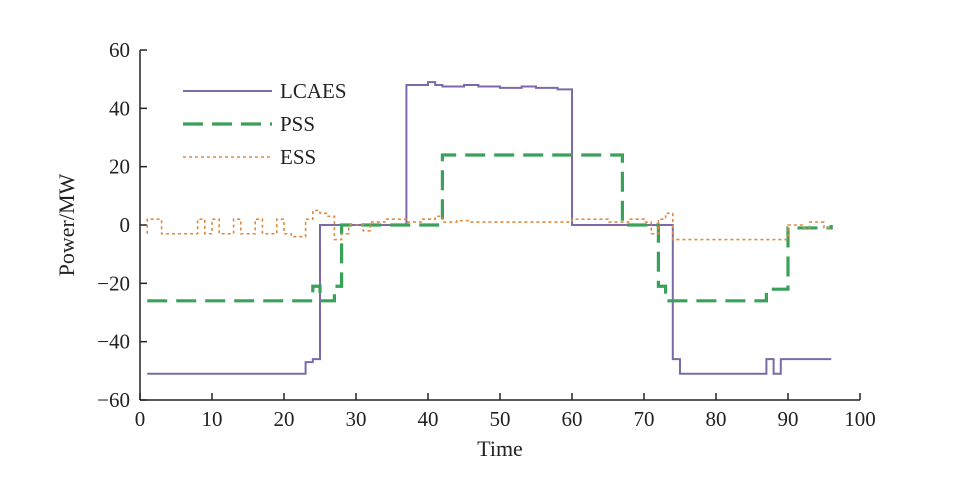 Image resolution: width=965 pixels, height=484 pixels. What do you see at coordinates (113, 400) in the screenshot?
I see `y-tick-label: −60` at bounding box center [113, 400].